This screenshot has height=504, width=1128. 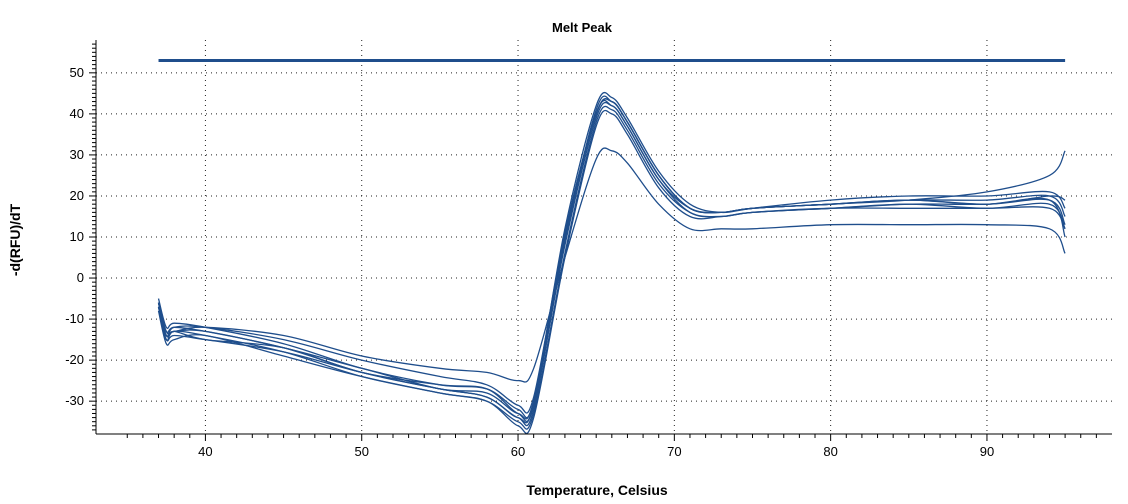 I want to click on y-tick-label: 20, so click(x=77, y=195).